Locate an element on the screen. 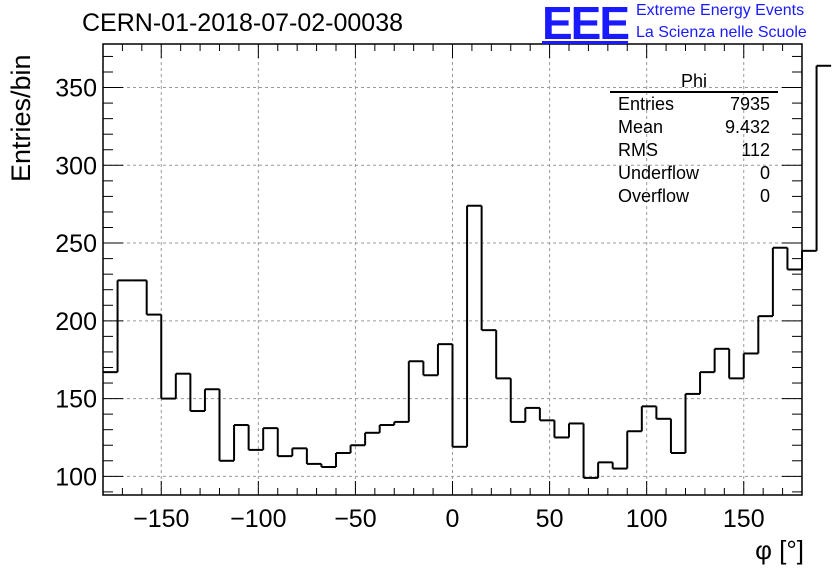 This screenshot has height=572, width=836. x-tick-label: −50 is located at coordinates (355, 519).